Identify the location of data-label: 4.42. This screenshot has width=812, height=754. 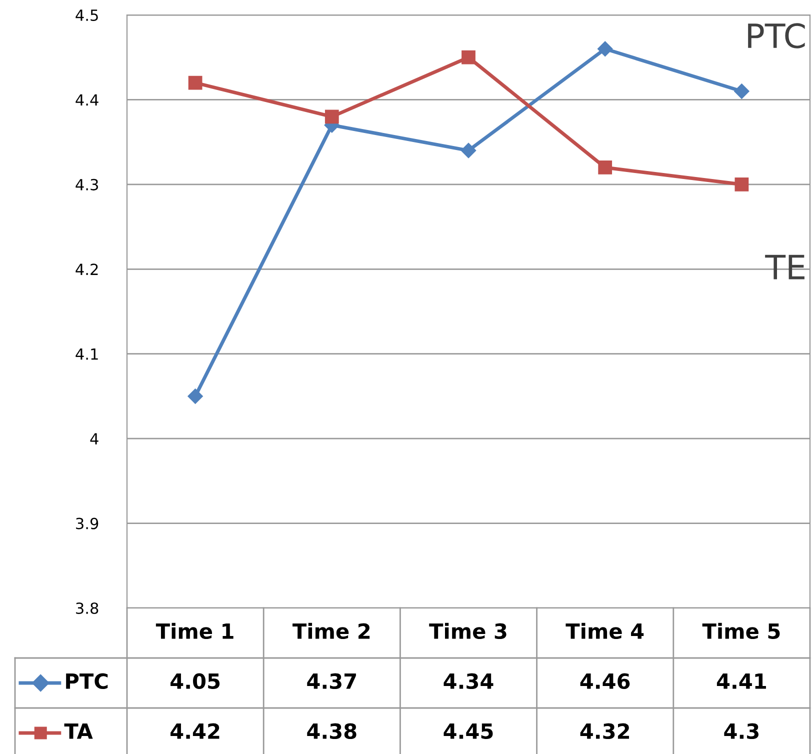
(195, 731).